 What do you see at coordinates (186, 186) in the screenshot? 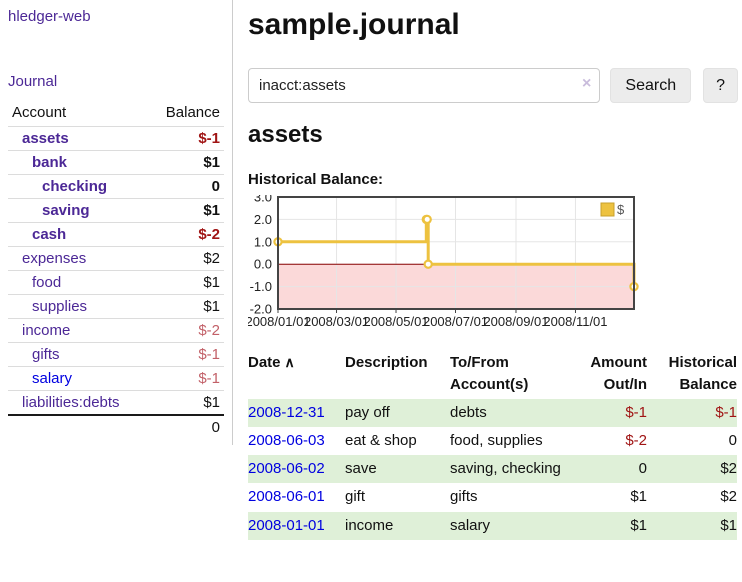
I see `account-balance: 0` at bounding box center [186, 186].